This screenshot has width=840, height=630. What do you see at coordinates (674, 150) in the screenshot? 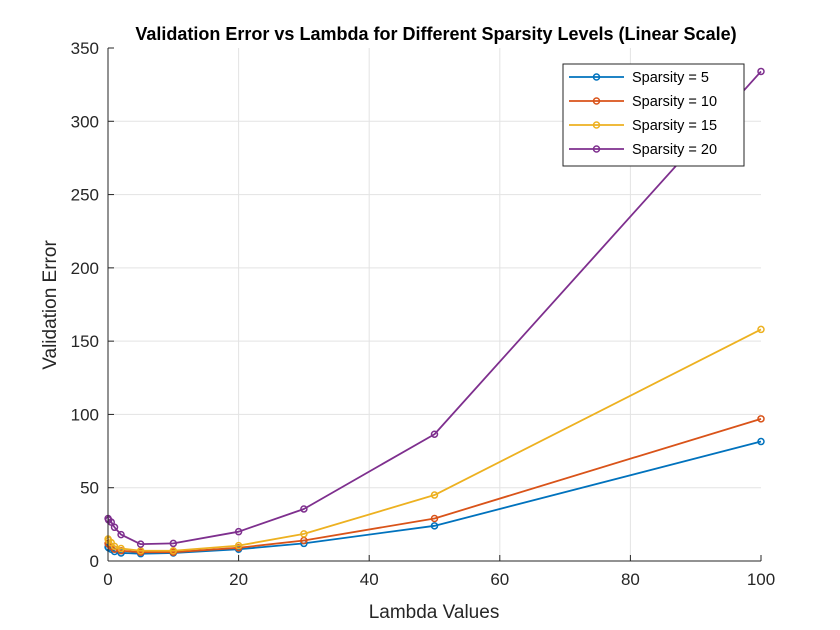
I see `legend-label: Sparsity = 20` at bounding box center [674, 150].